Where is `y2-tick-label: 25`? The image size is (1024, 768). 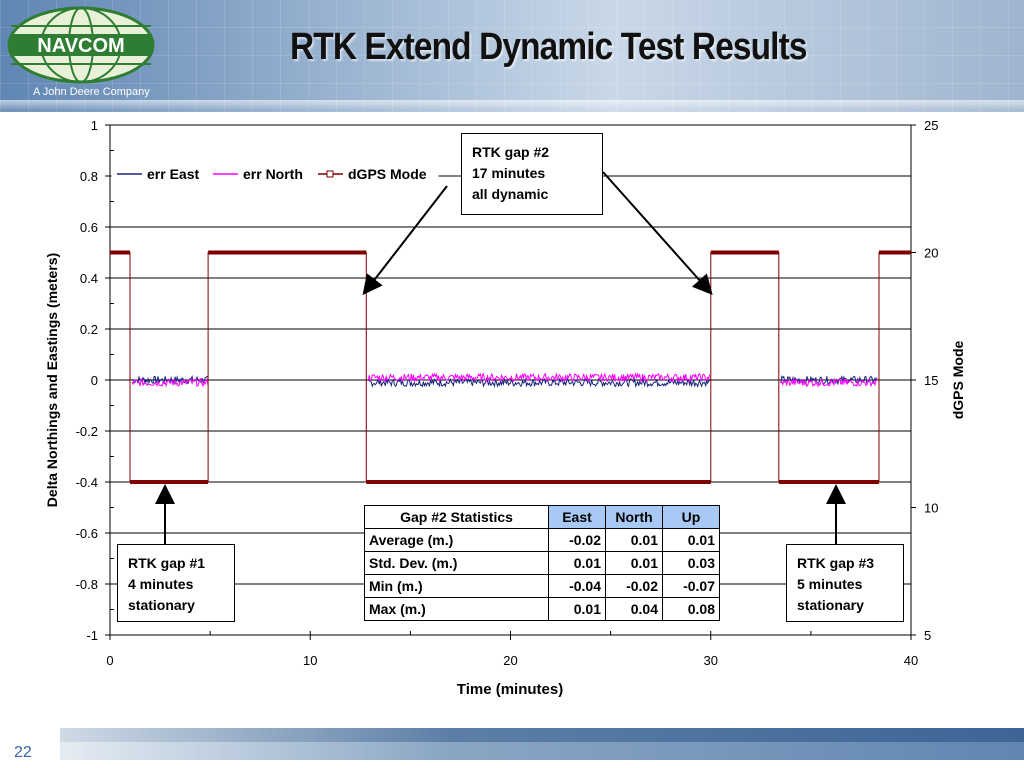
y2-tick-label: 25 is located at coordinates (931, 125).